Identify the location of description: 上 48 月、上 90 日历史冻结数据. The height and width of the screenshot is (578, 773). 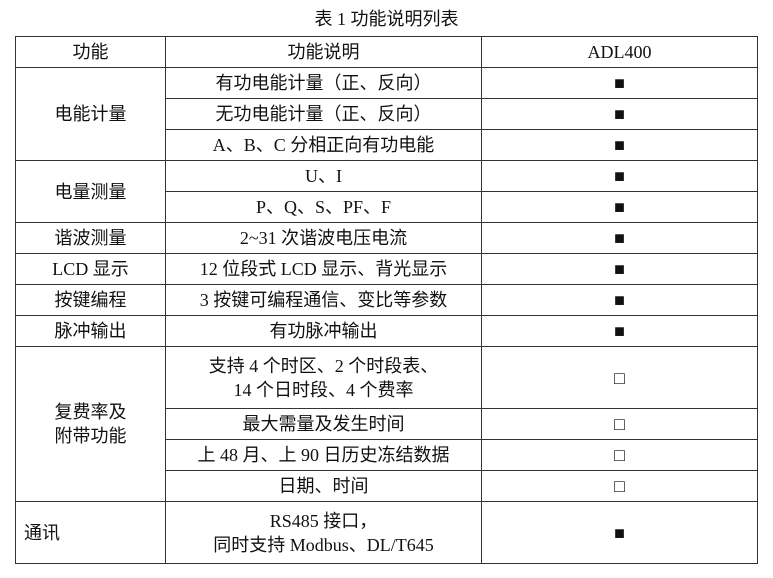
(323, 455).